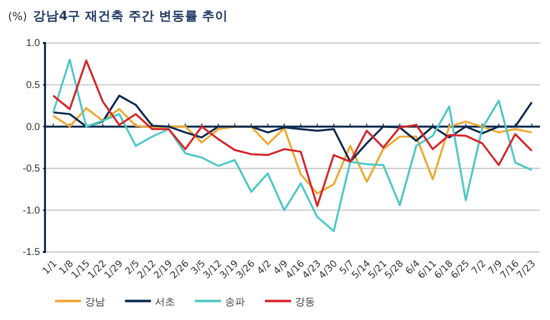 The height and width of the screenshot is (320, 550). What do you see at coordinates (479, 267) in the screenshot?
I see `x-tick-label: 7/2` at bounding box center [479, 267].